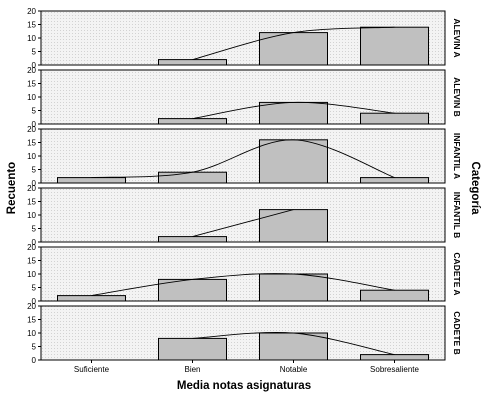 This screenshot has width=482, height=397. Describe the element at coordinates (12, 188) in the screenshot. I see `y-axis-title: Recuento` at that location.